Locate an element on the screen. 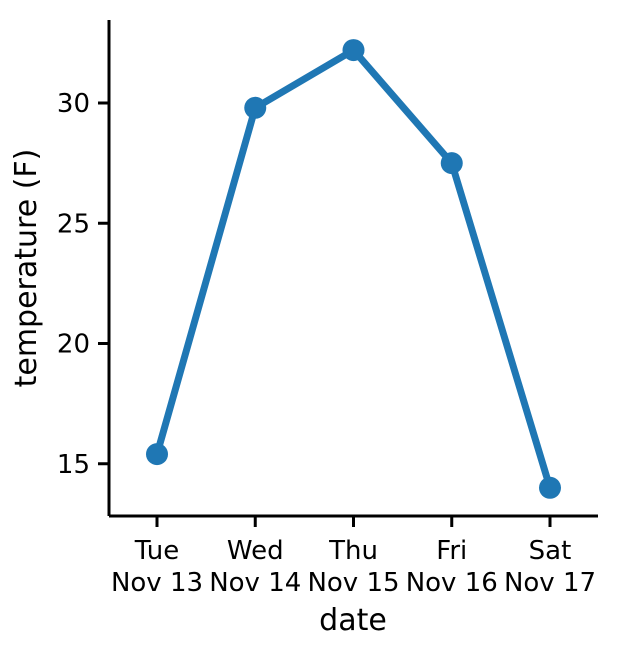 Image resolution: width=619 pixels, height=648 pixels. x-tick-label: Thu Nov 15 is located at coordinates (353, 567).